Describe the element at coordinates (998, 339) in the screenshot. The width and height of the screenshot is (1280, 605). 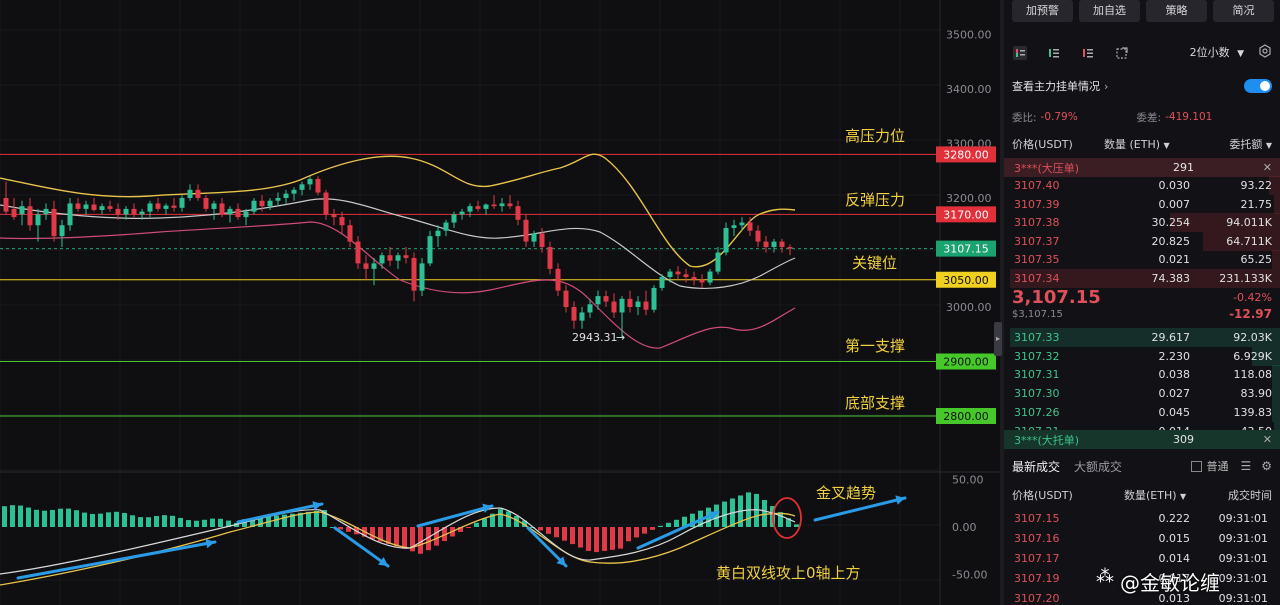
I see `collapse-handle-icon: ▸` at that location.